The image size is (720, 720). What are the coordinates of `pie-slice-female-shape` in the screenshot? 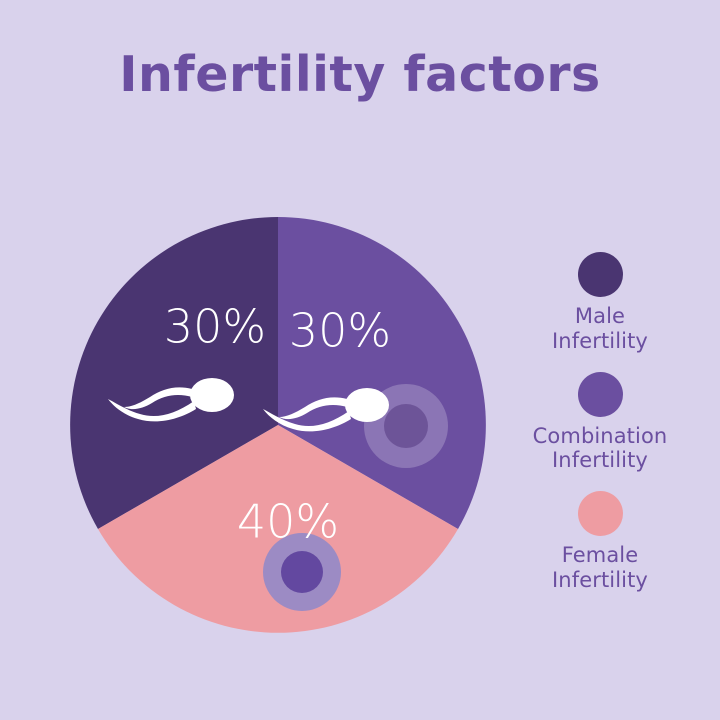 It's located at (278, 529).